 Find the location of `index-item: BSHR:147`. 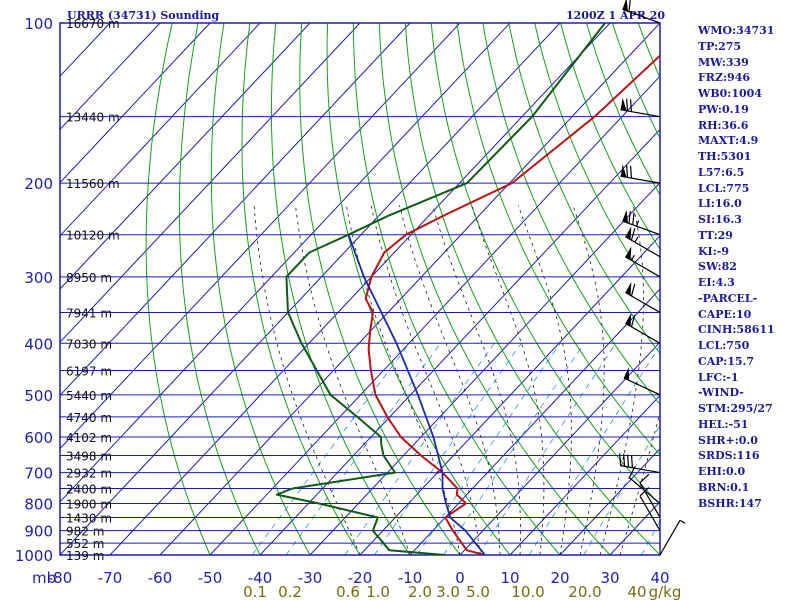

index-item: BSHR:147 is located at coordinates (730, 503).